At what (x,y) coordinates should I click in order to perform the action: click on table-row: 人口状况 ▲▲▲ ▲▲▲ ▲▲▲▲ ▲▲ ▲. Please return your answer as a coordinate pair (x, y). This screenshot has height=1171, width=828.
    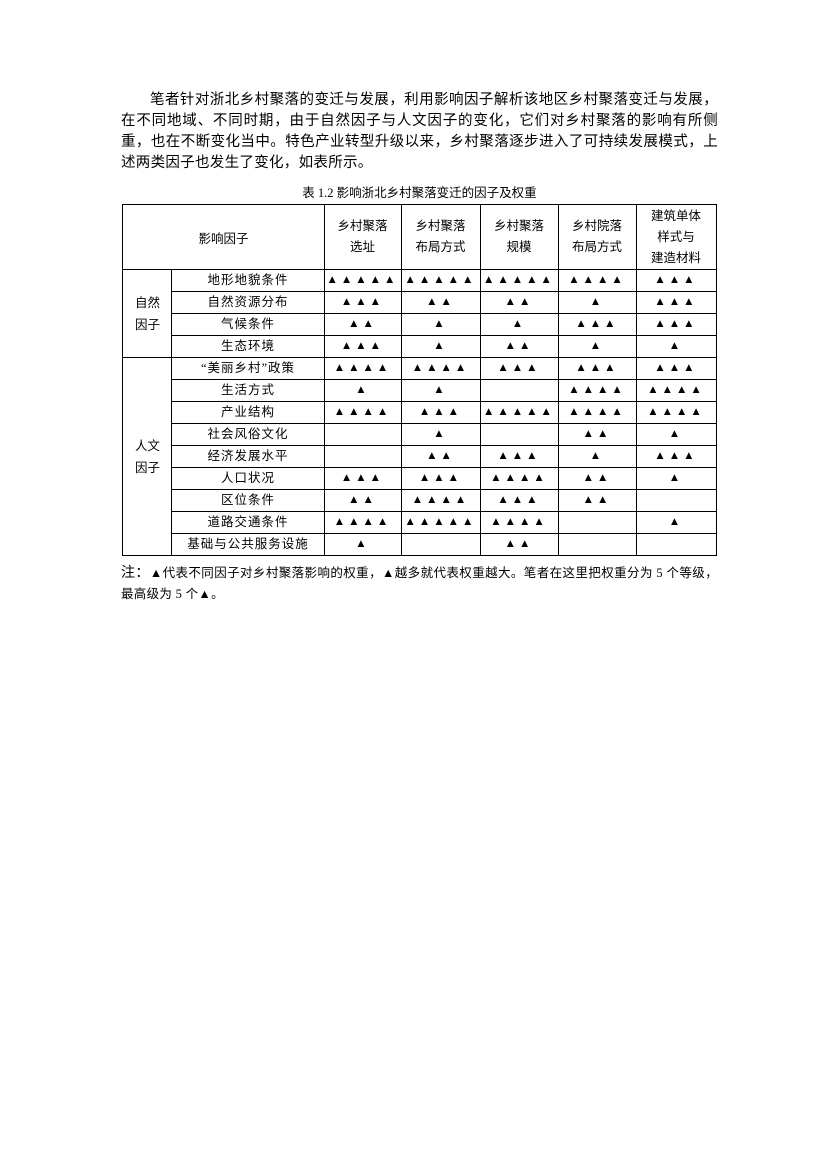
    Looking at the image, I should click on (420, 478).